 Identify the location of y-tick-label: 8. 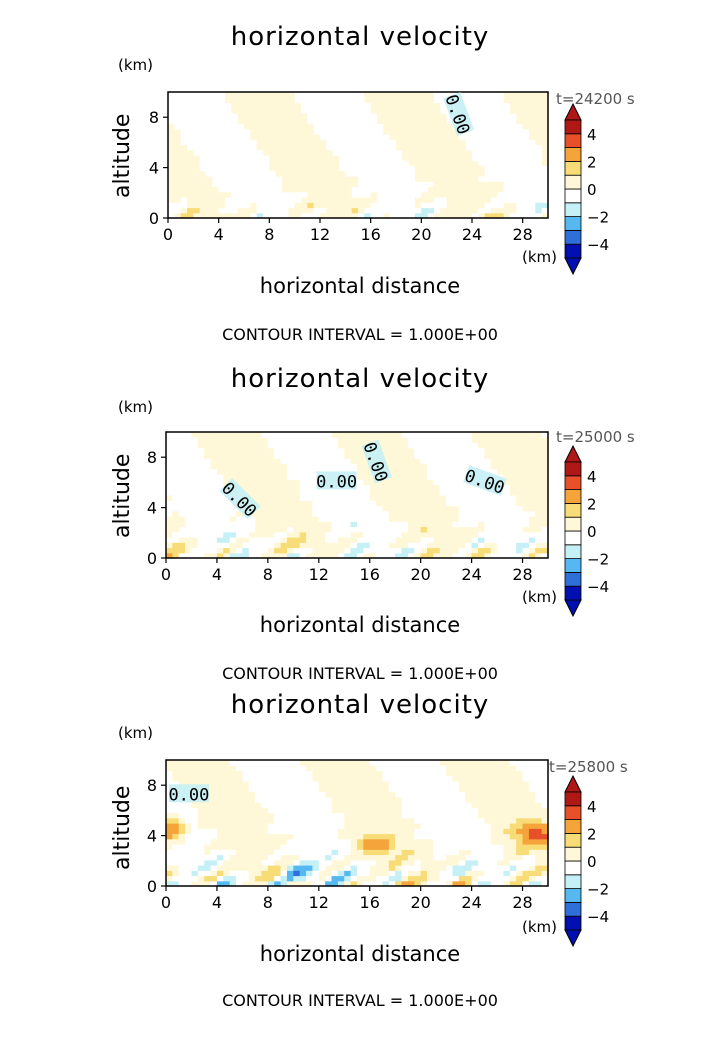
(152, 785).